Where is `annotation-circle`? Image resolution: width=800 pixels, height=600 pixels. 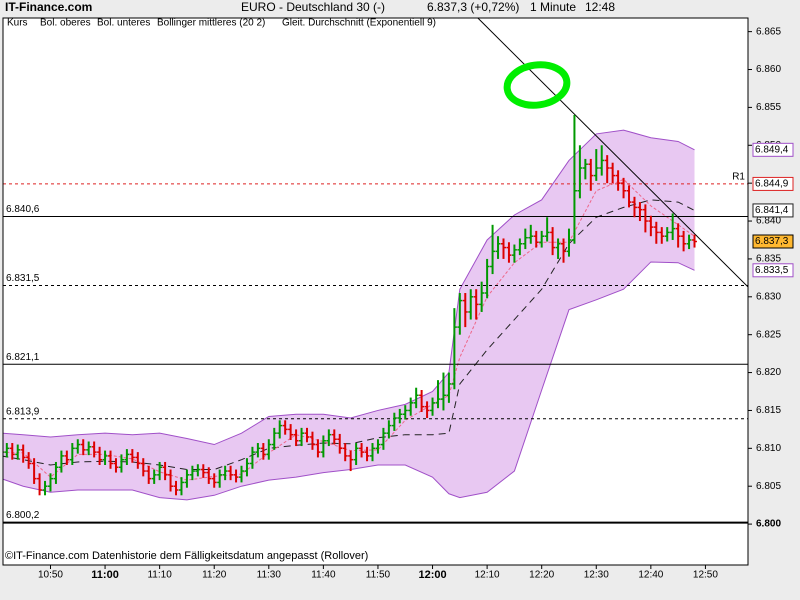 annotation-circle is located at coordinates (537, 85).